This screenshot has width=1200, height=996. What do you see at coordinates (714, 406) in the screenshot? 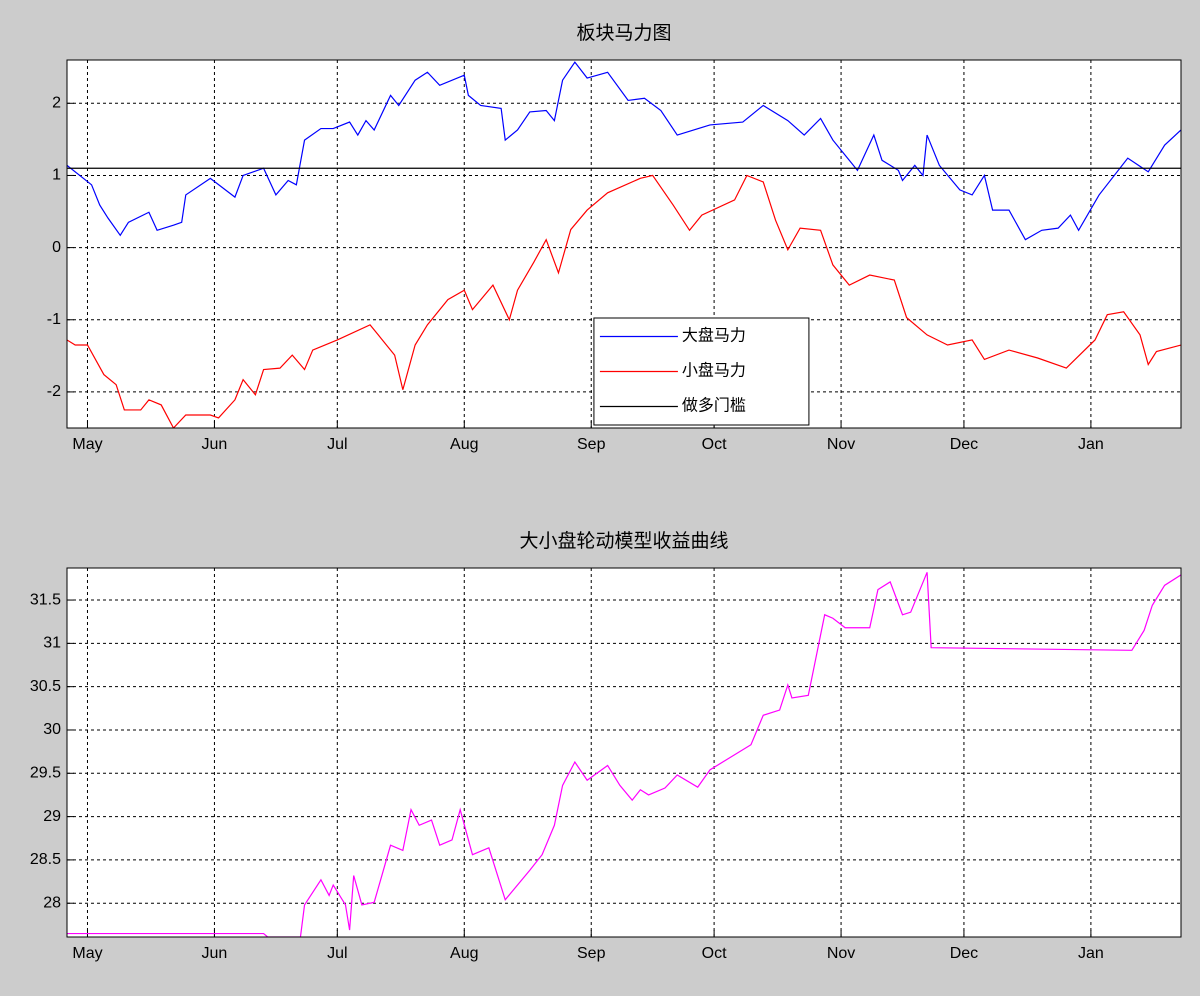
I see `legend-label: 做多门槛` at bounding box center [714, 406].